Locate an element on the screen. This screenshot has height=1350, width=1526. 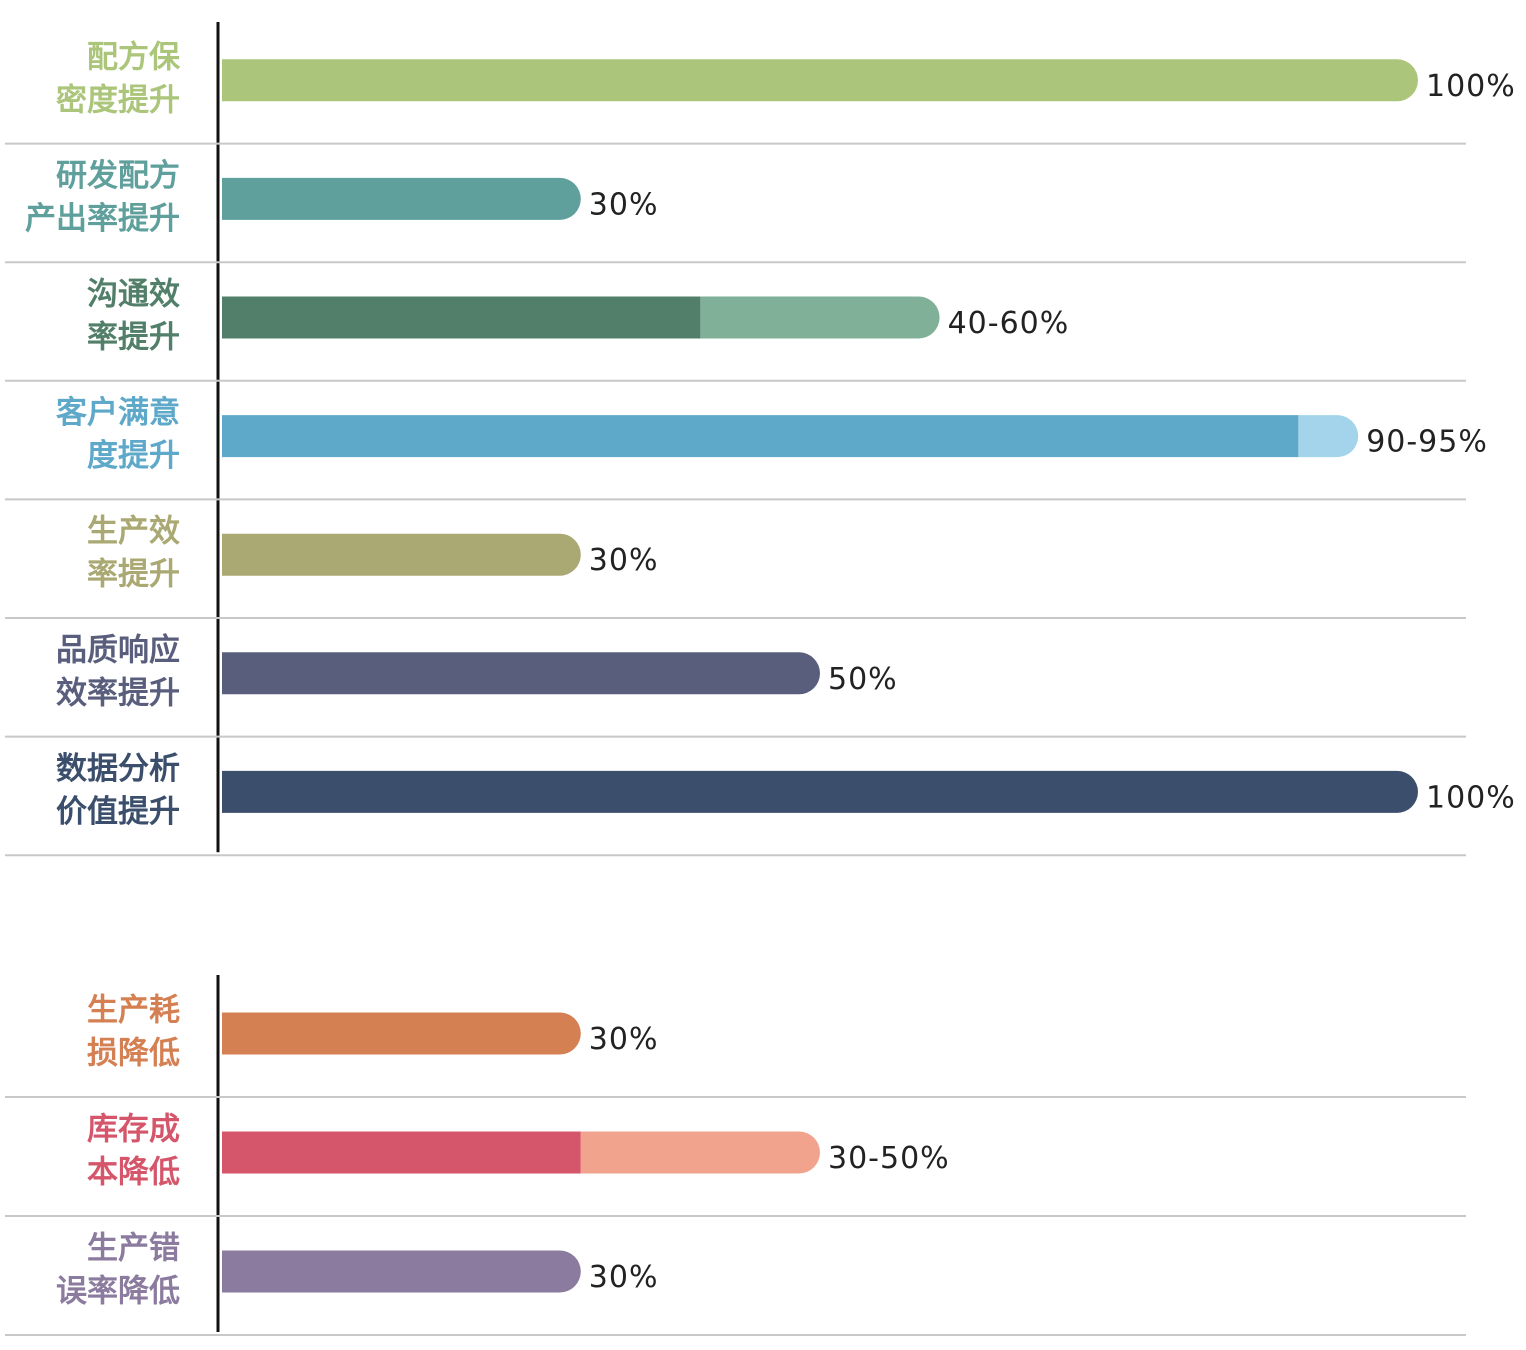
category-label: 沟通效 is located at coordinates (133, 295).